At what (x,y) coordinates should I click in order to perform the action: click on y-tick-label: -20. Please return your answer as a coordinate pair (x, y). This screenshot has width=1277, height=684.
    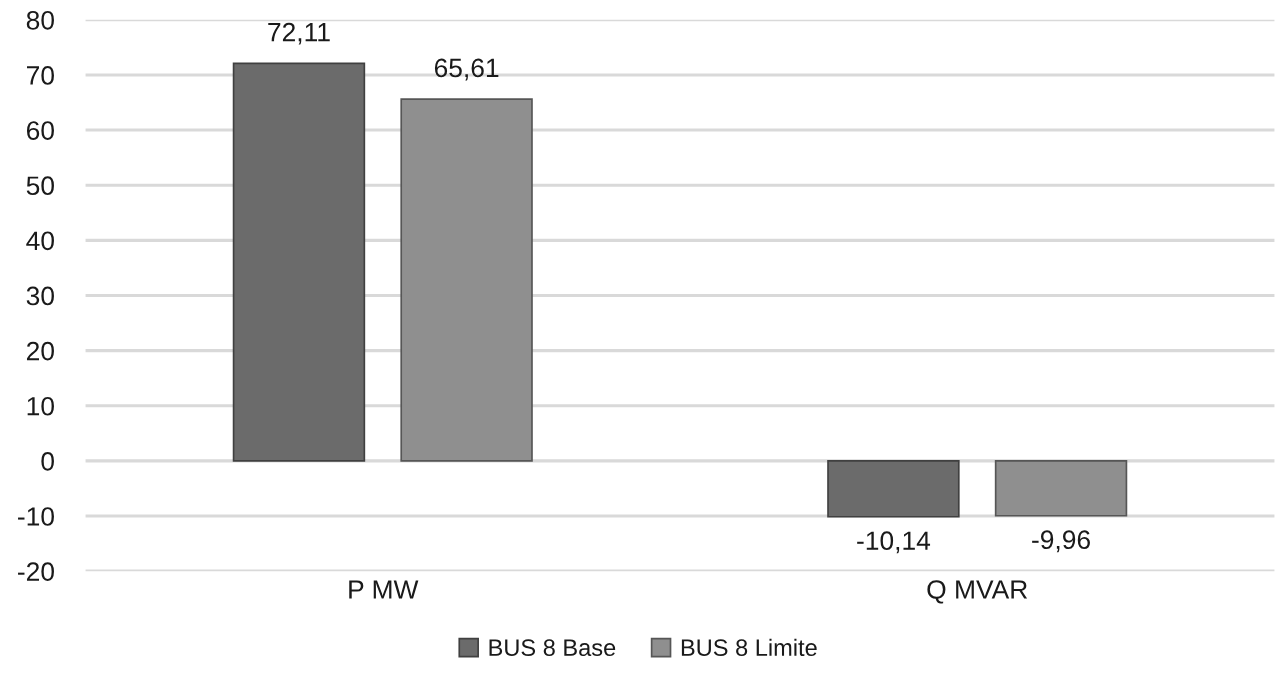
    Looking at the image, I should click on (36, 571).